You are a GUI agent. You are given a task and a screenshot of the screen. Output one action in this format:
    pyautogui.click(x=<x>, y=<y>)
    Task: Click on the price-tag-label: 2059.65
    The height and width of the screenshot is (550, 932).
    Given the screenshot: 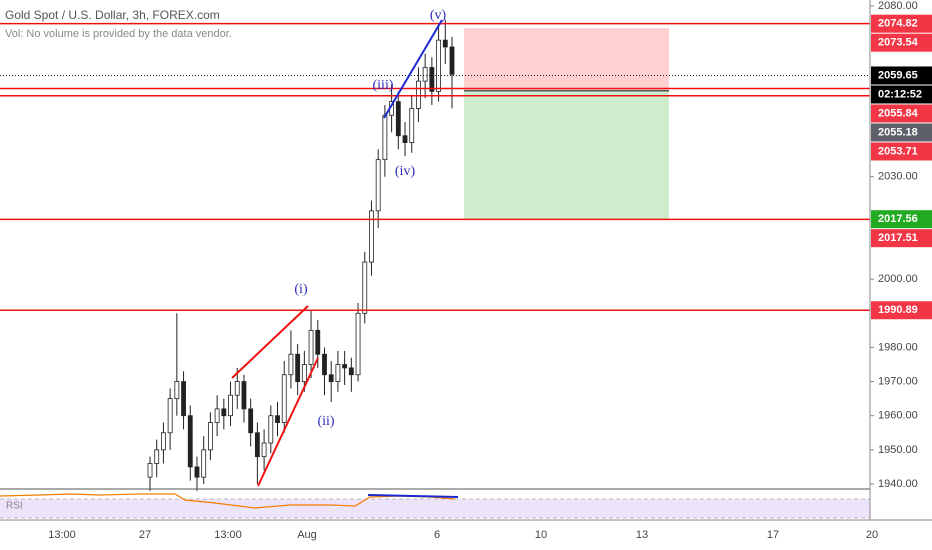 What is the action you would take?
    pyautogui.click(x=898, y=75)
    